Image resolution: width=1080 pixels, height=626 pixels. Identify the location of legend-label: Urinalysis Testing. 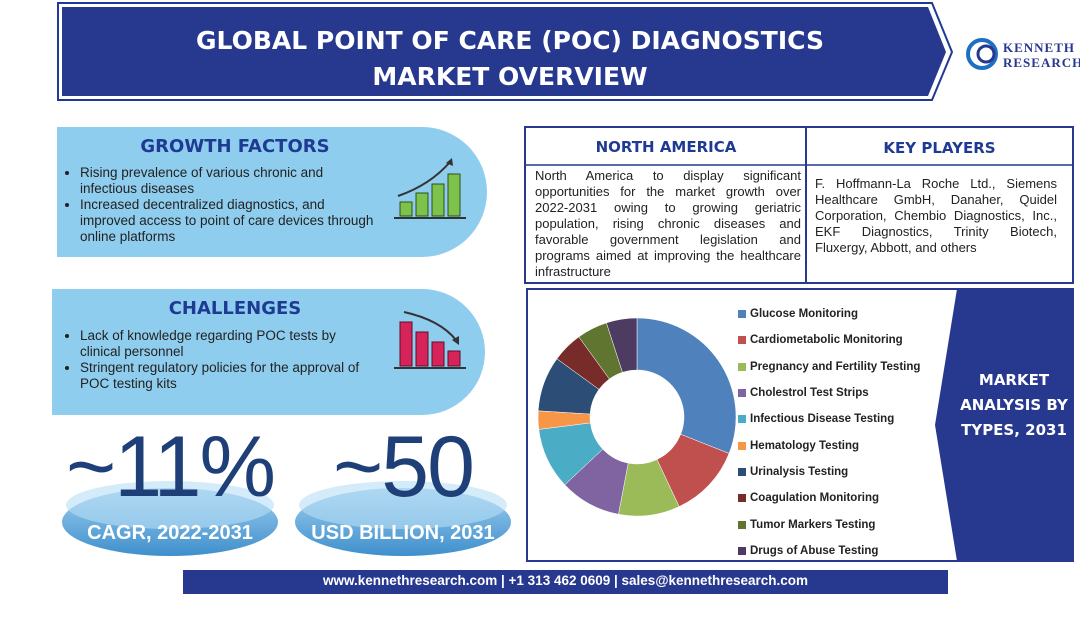
(799, 471).